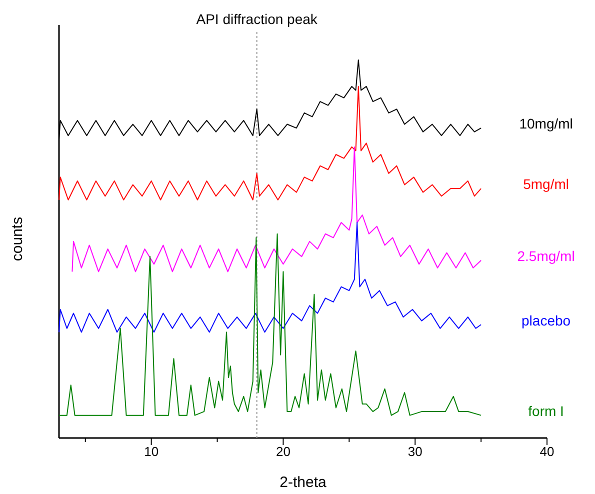 The image size is (595, 494). Describe the element at coordinates (547, 452) in the screenshot. I see `x-tick-label: 40` at that location.